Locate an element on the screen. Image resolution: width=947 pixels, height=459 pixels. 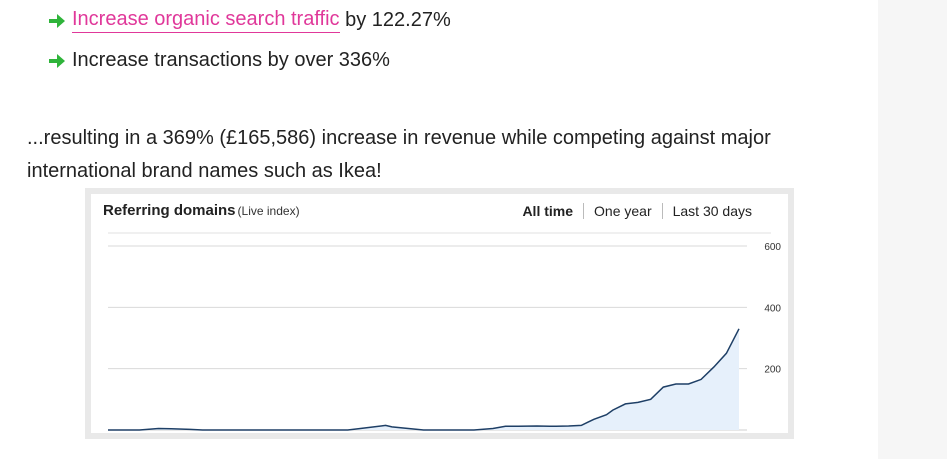
tab-last-30-days: Last 30 days is located at coordinates (711, 211).